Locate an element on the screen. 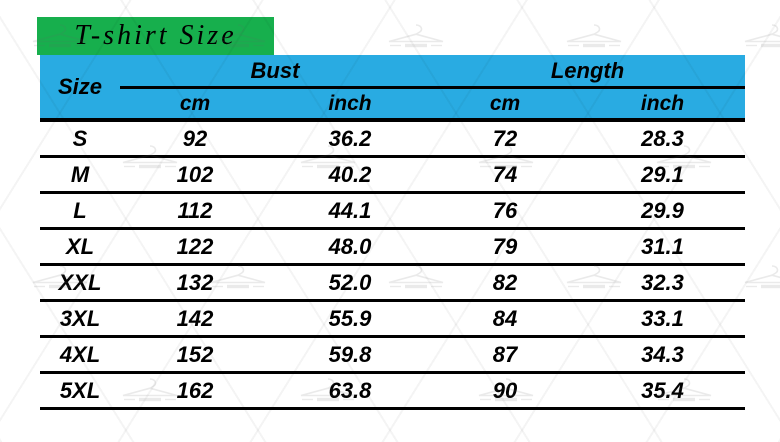  bust-cm-value: 132 is located at coordinates (195, 282).